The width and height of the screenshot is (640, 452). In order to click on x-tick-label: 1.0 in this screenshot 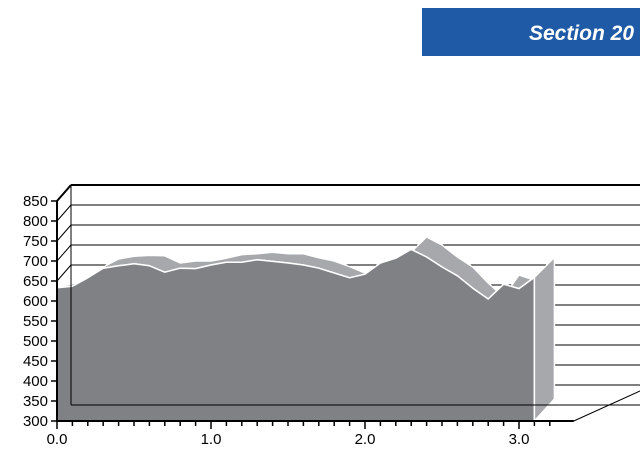, I will do `click(211, 439)`.